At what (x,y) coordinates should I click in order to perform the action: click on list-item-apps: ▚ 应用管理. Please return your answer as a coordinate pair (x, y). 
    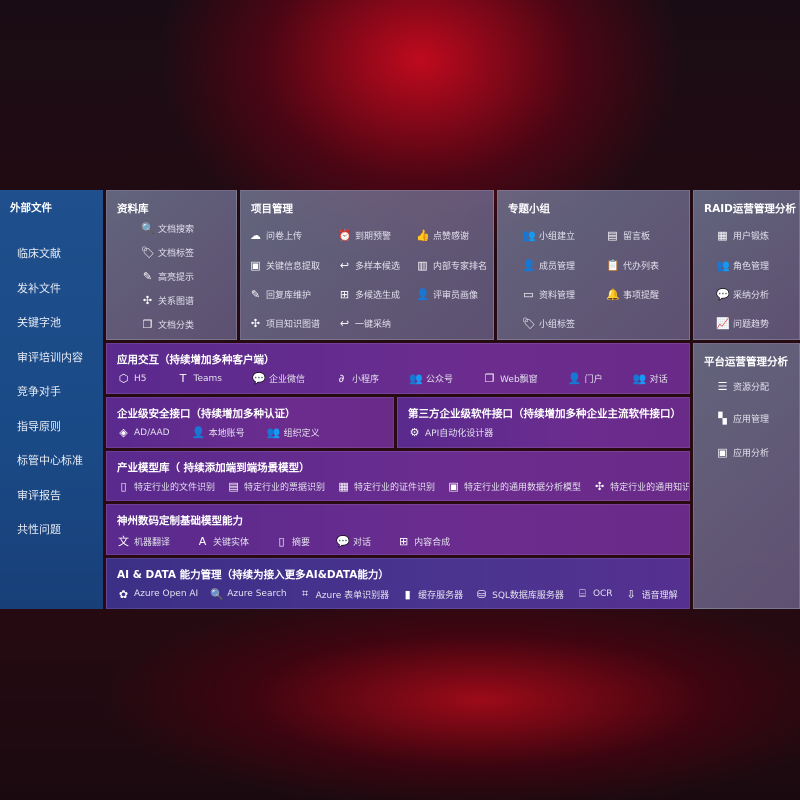
    Looking at the image, I should click on (742, 418).